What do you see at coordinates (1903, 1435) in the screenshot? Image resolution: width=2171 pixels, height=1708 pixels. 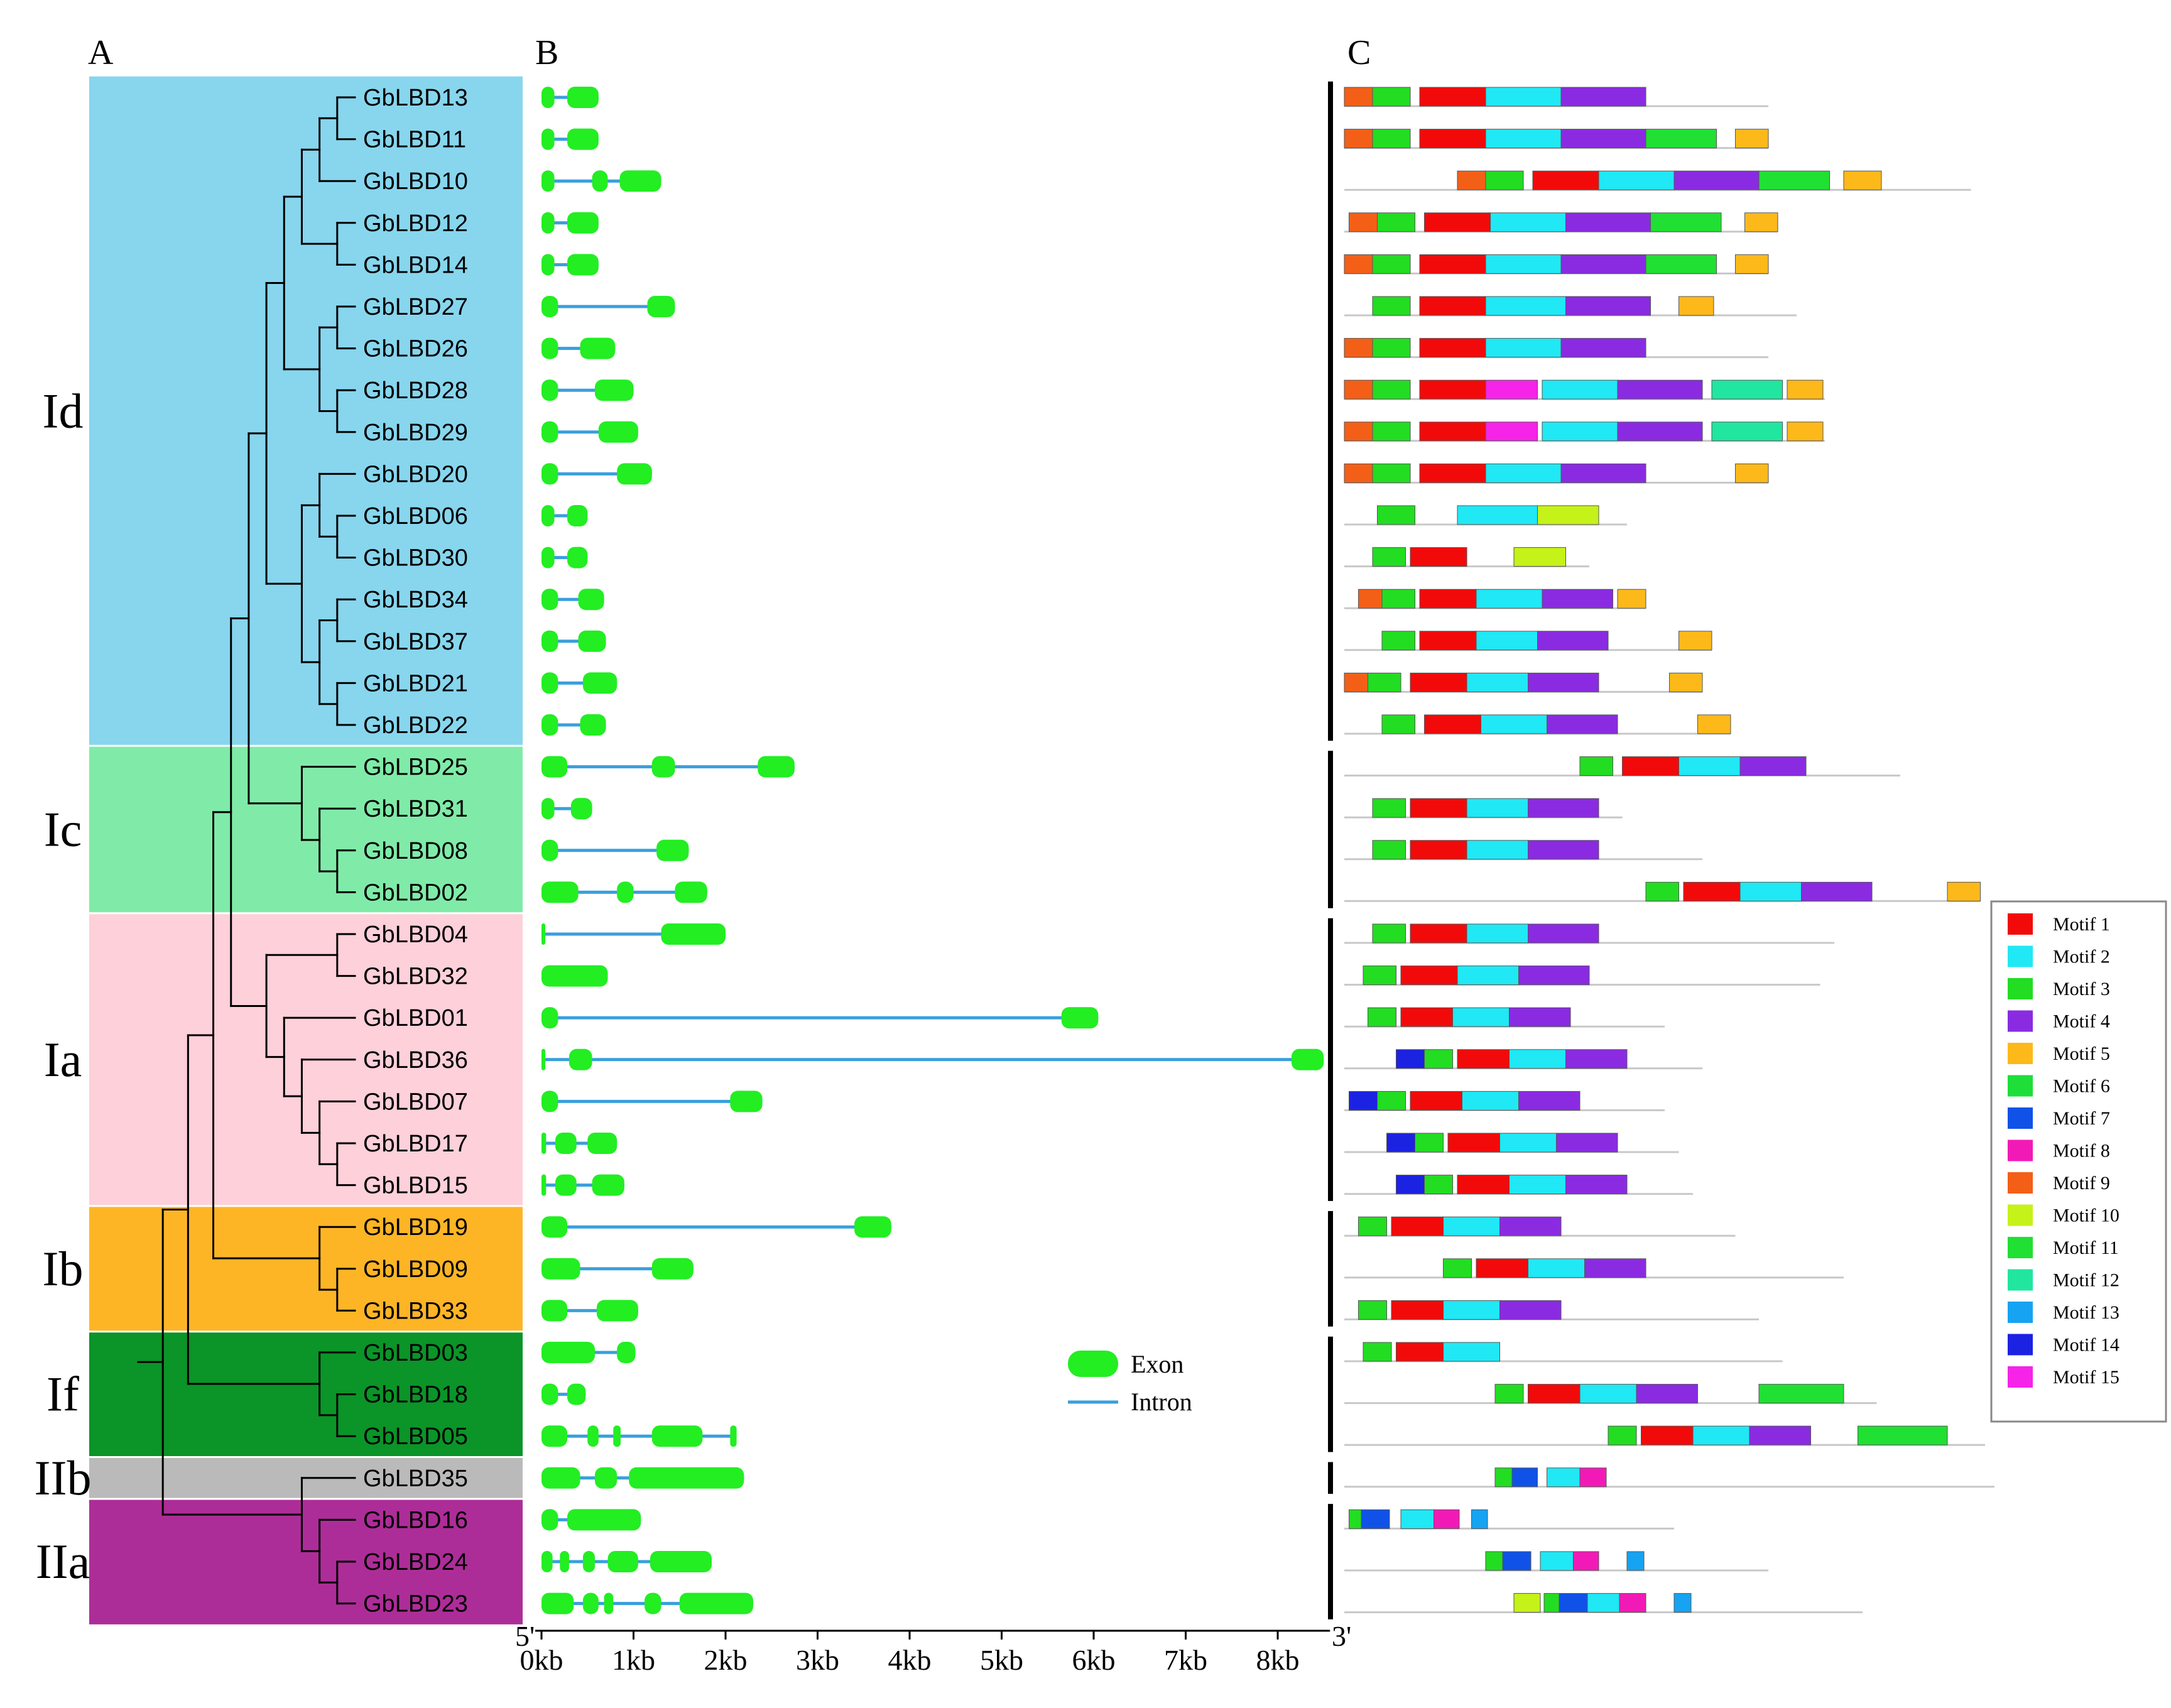 I see `motif-11-GbLBD05` at bounding box center [1903, 1435].